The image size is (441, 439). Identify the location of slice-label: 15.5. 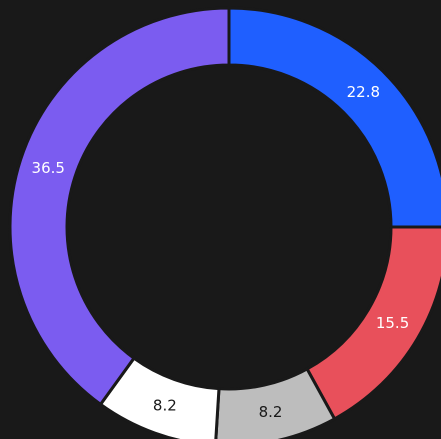
(392, 323).